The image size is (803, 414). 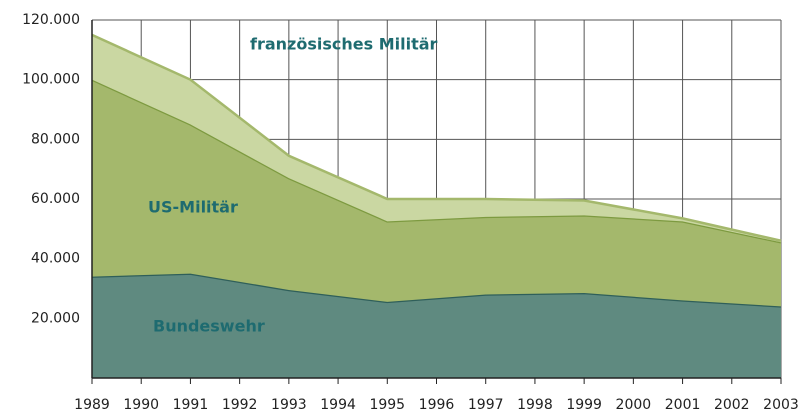 I want to click on x-tick-label: 2000, so click(x=634, y=405).